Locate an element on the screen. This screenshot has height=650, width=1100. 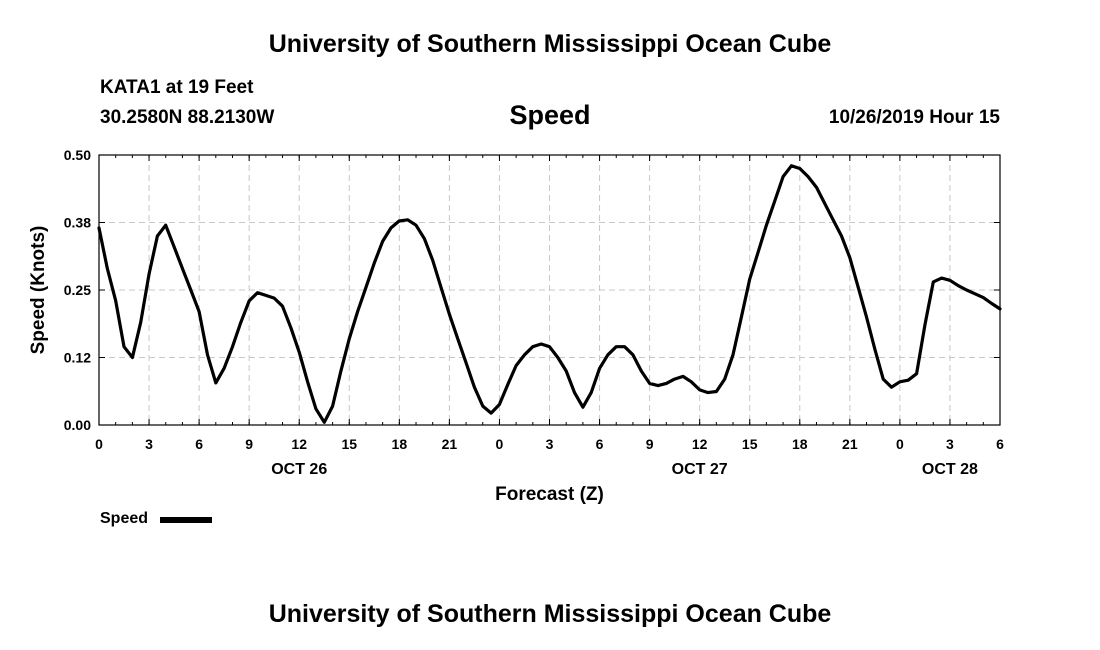
coordinates-label: 30.2580N 88.2130W is located at coordinates (187, 117).